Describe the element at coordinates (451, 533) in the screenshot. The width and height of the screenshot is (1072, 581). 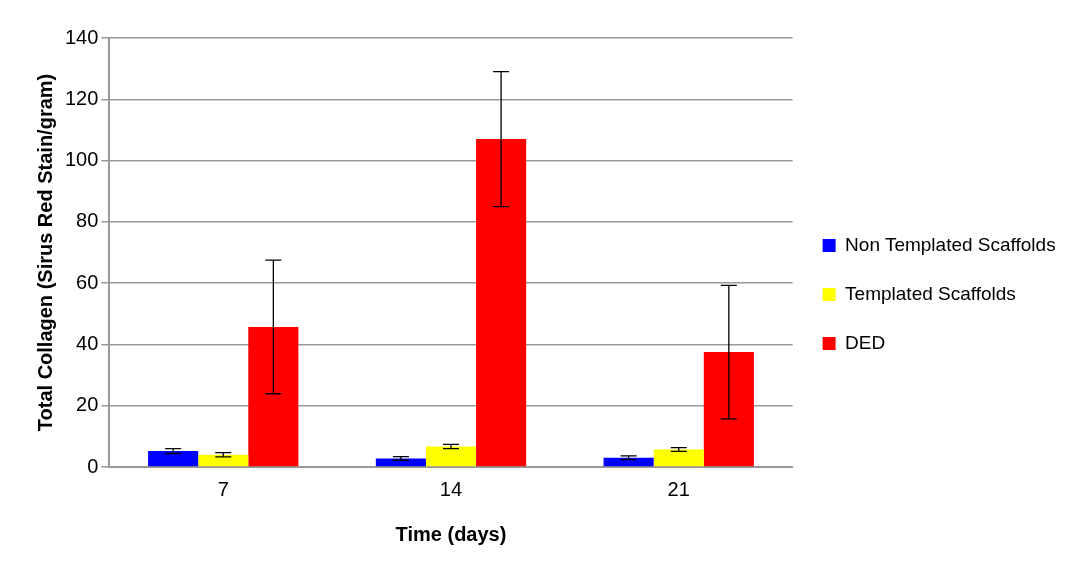
I see `x-axis-title: Time (days)` at that location.